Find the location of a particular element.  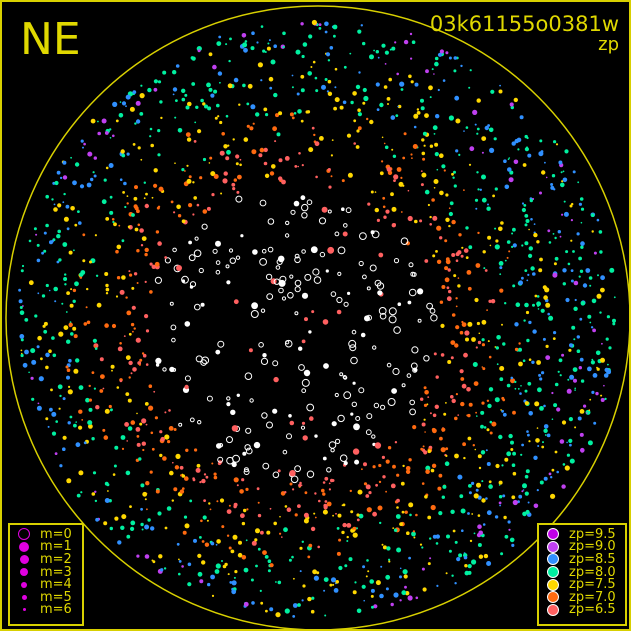

magnitude-marker-icon is located at coordinates (24, 534).